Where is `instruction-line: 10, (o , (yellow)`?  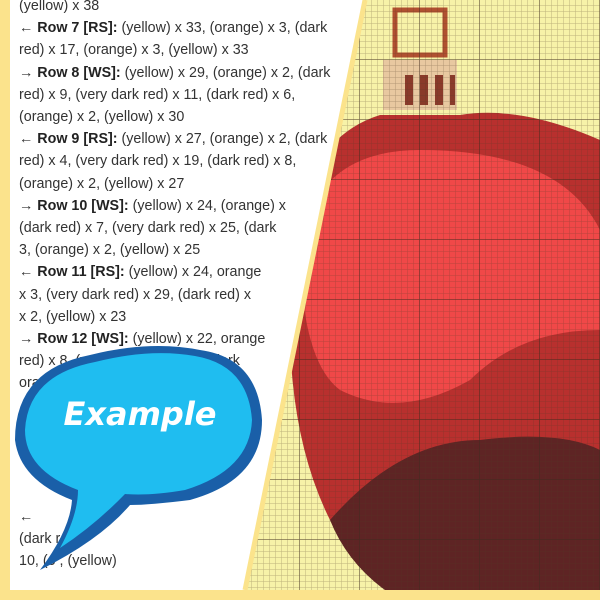 instruction-line: 10, (o , (yellow) is located at coordinates (68, 561).